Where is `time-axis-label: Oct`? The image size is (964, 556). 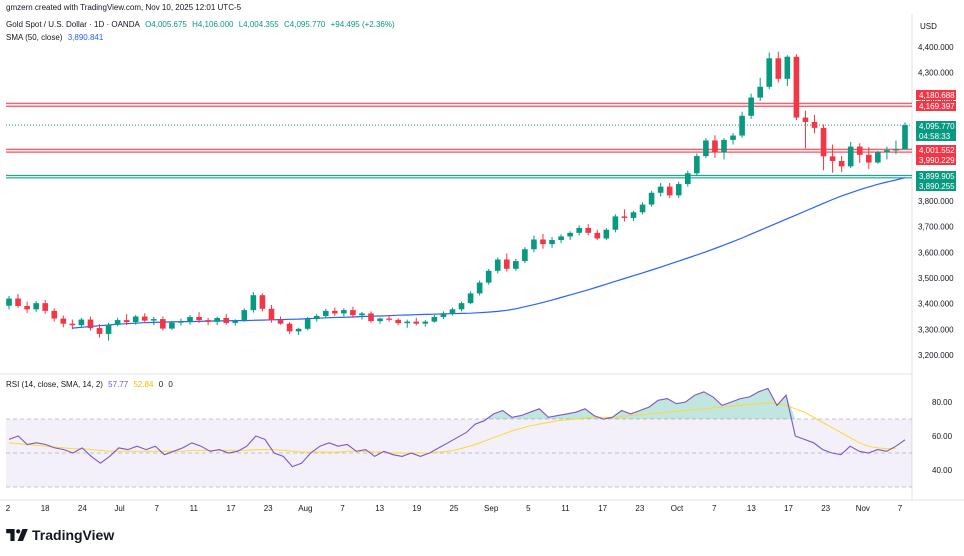 time-axis-label: Oct is located at coordinates (677, 508).